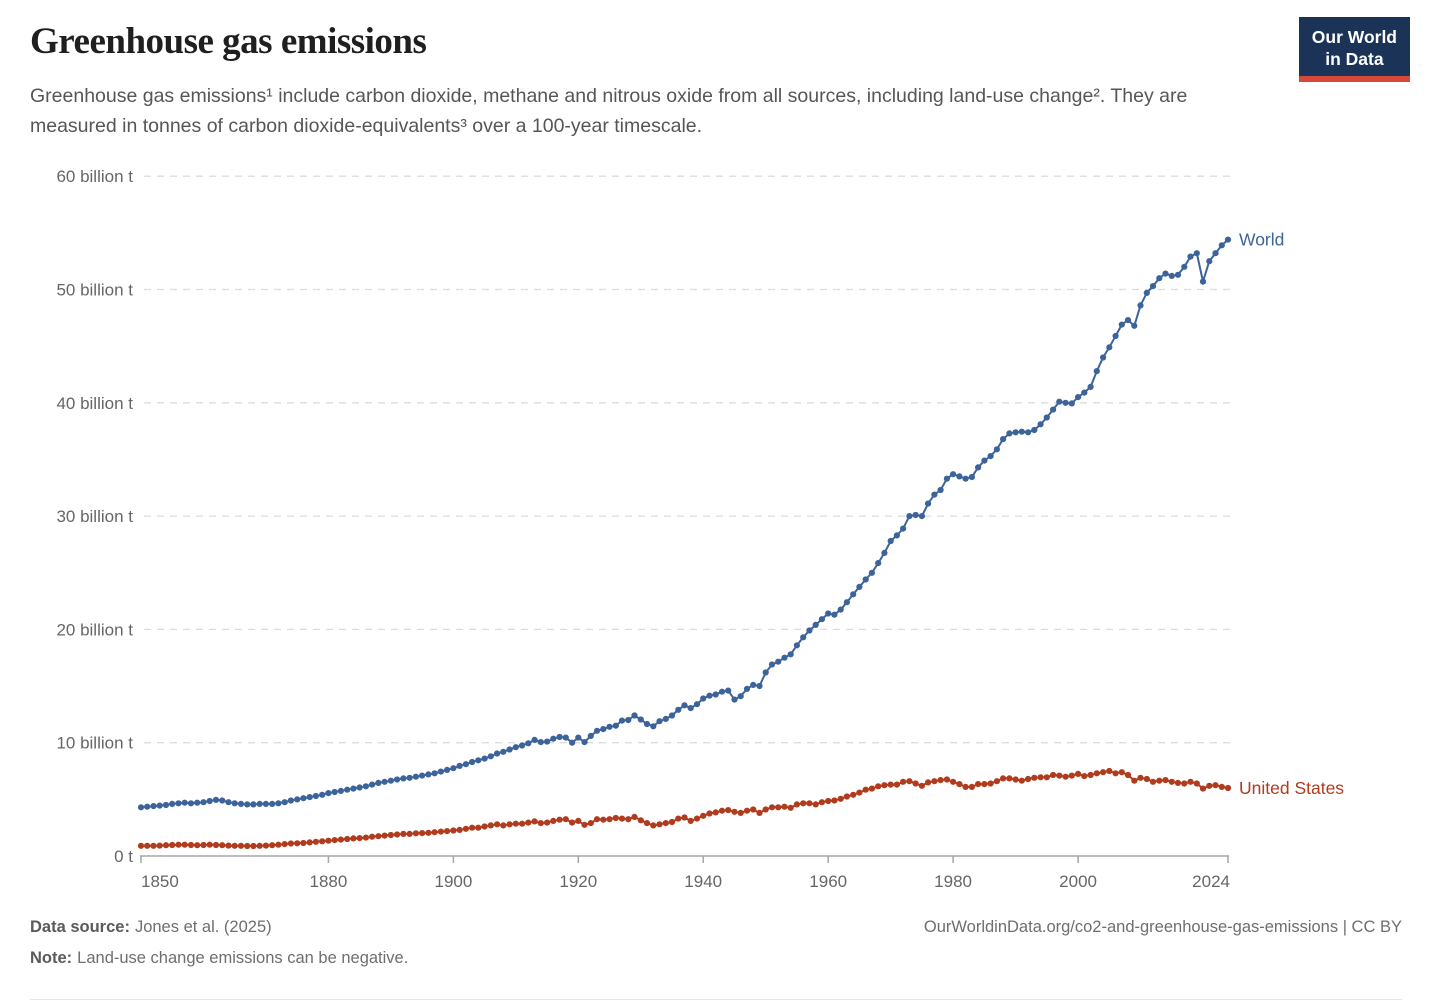 The image size is (1432, 1007). I want to click on united-states-series: United States, so click(740, 808).